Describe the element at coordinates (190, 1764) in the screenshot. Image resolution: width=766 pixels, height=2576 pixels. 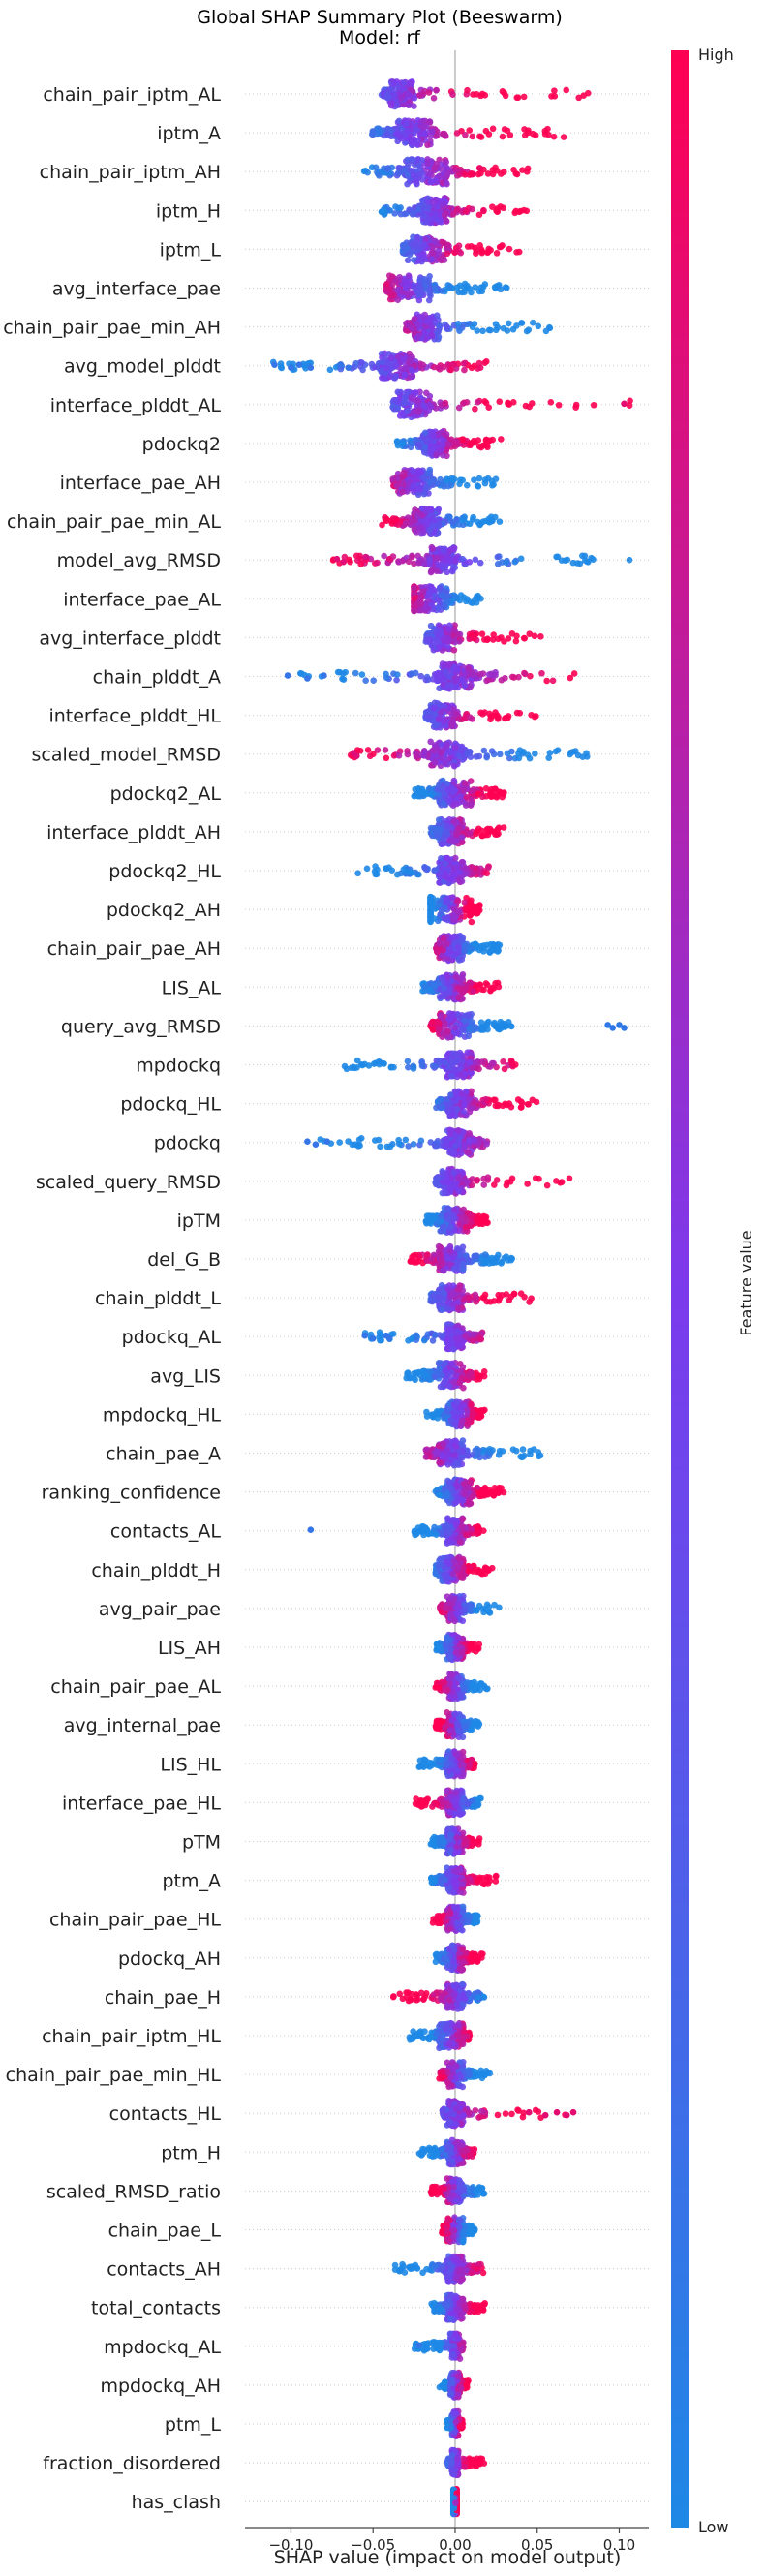
I see `feature-label: LIS_HL` at that location.